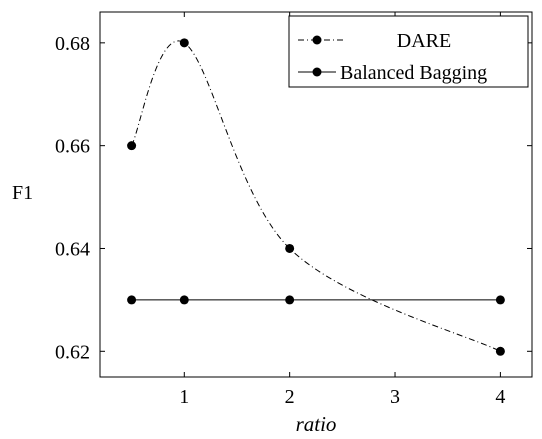  What do you see at coordinates (316, 424) in the screenshot?
I see `x-axis-label: ratio` at bounding box center [316, 424].